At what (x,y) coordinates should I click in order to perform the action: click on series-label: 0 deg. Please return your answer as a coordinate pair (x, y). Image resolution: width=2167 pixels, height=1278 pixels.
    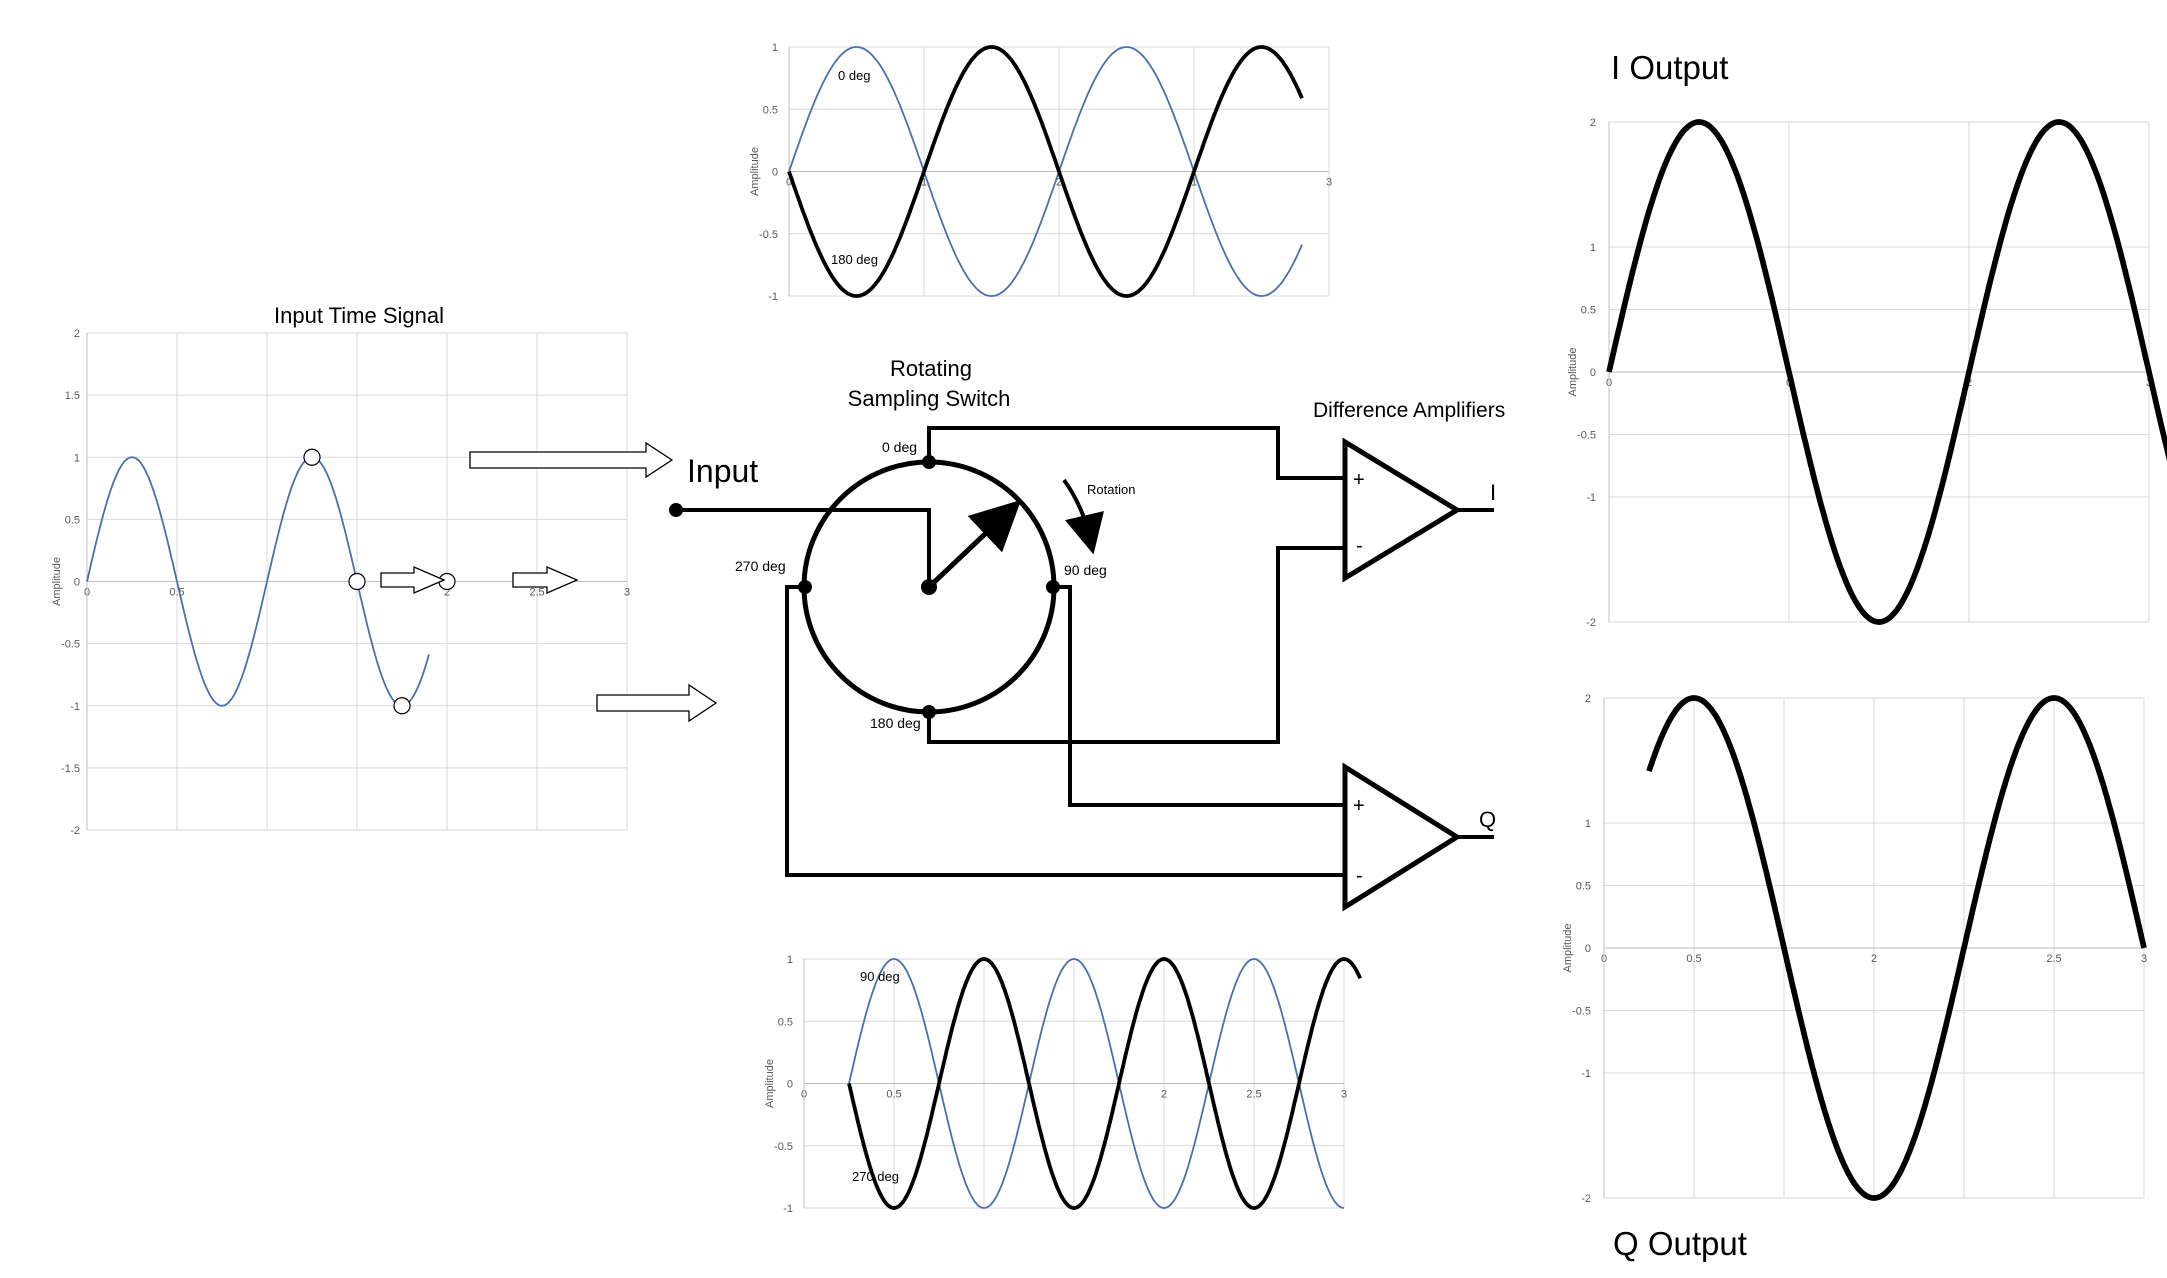
    Looking at the image, I should click on (854, 75).